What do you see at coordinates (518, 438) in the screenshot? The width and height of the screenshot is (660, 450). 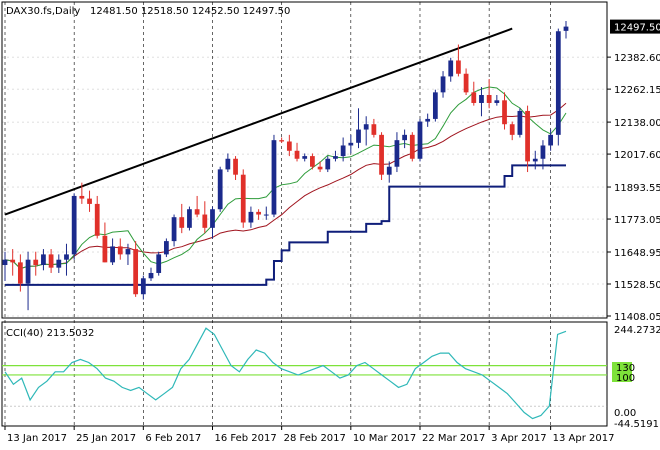 I see `time-tick-label: 3 Apr 2017` at bounding box center [518, 438].